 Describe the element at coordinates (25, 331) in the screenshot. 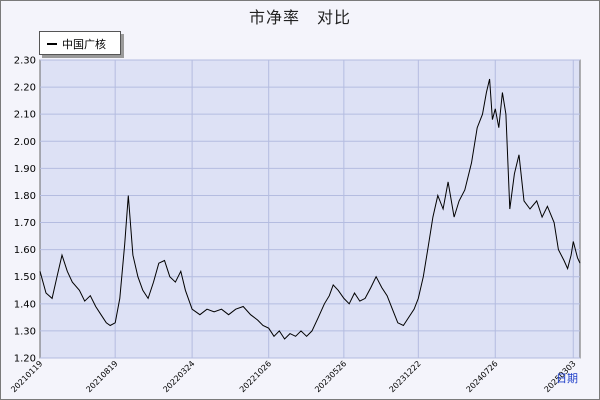

I see `y-tick-label: 1.30` at that location.